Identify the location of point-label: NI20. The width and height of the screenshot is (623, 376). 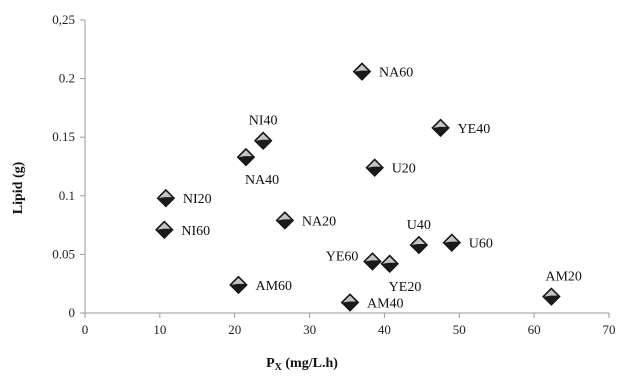
(197, 199).